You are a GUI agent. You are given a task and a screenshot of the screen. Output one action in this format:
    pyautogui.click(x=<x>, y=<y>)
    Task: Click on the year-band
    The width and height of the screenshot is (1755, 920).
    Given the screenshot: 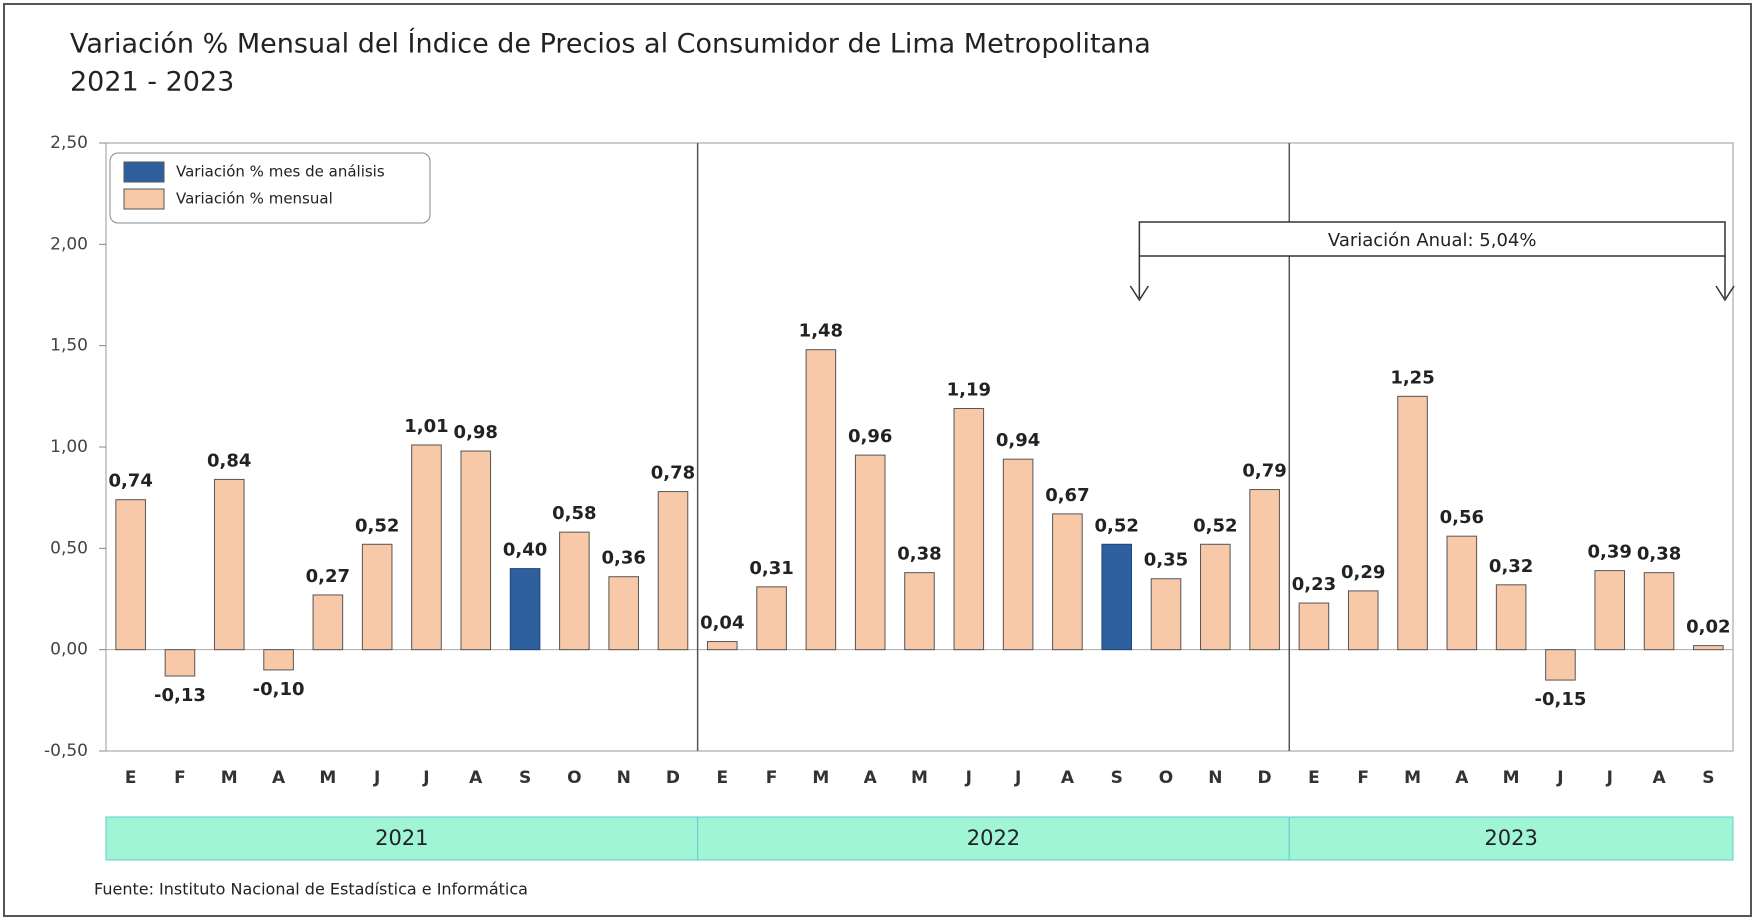 What is the action you would take?
    pyautogui.click(x=402, y=838)
    